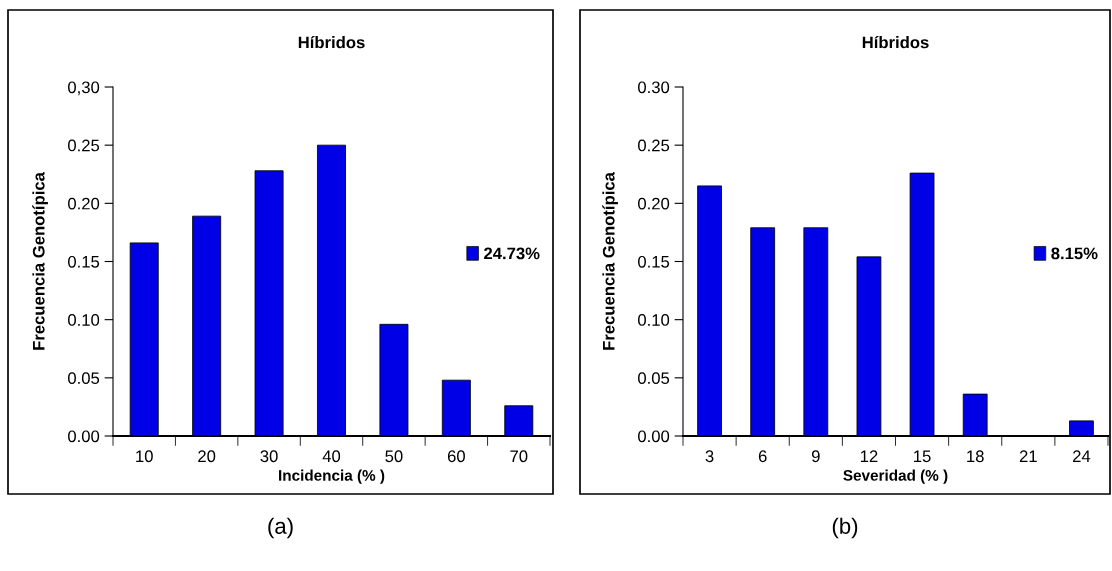 The height and width of the screenshot is (571, 1112). Describe the element at coordinates (144, 456) in the screenshot. I see `x-tick-label: 10` at that location.